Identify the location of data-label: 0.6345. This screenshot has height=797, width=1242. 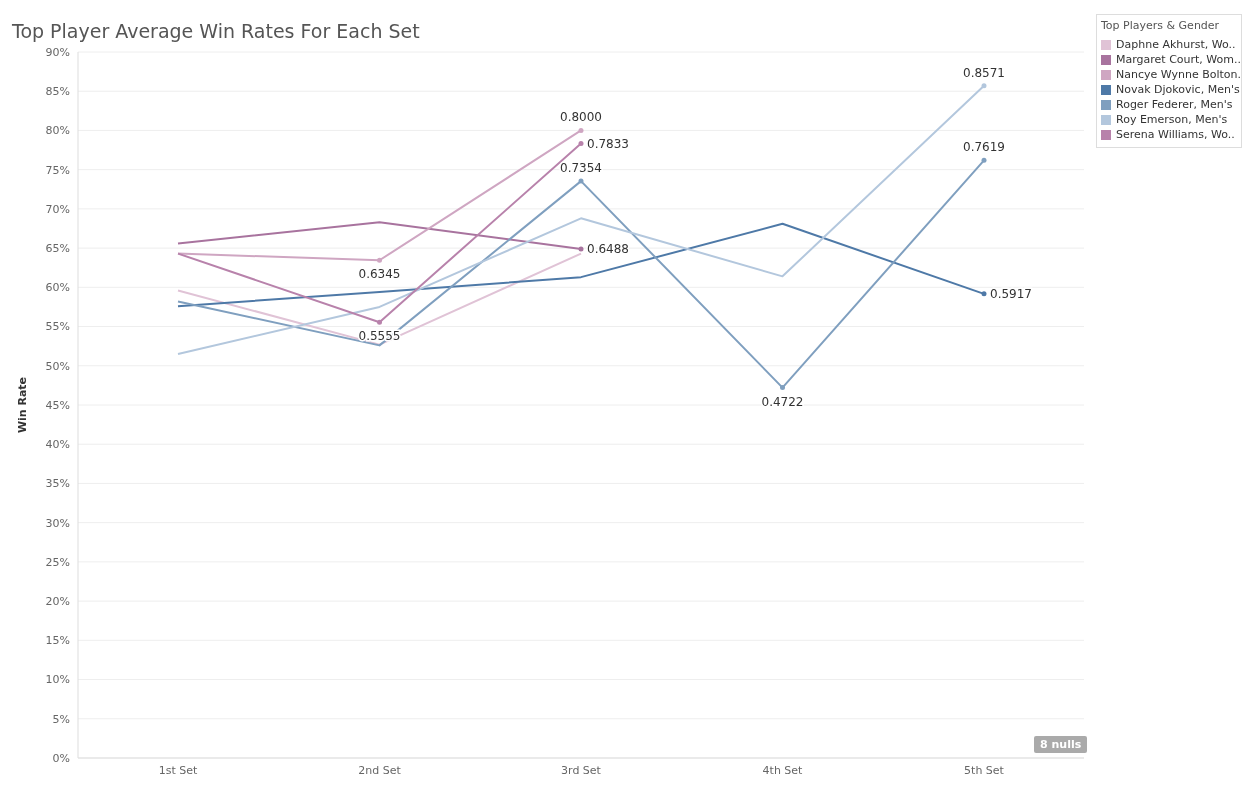
(379, 274).